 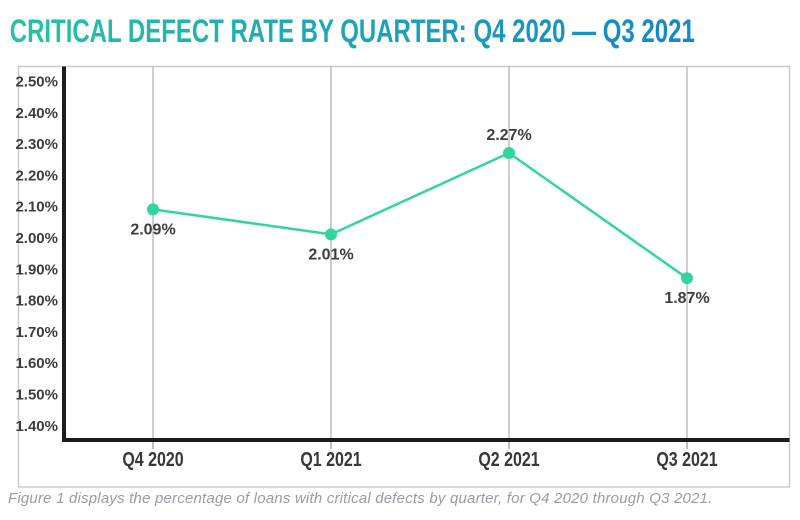 What do you see at coordinates (36, 144) in the screenshot?
I see `y-tick-label: 2.30%` at bounding box center [36, 144].